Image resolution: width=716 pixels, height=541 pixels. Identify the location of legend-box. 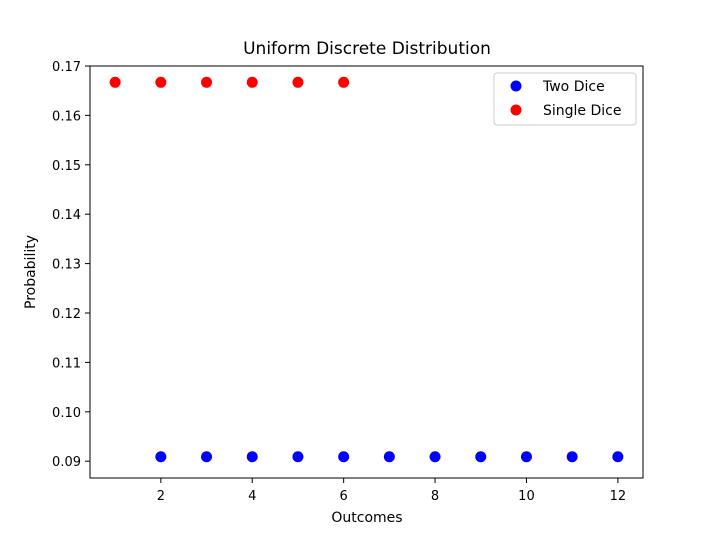
(565, 99).